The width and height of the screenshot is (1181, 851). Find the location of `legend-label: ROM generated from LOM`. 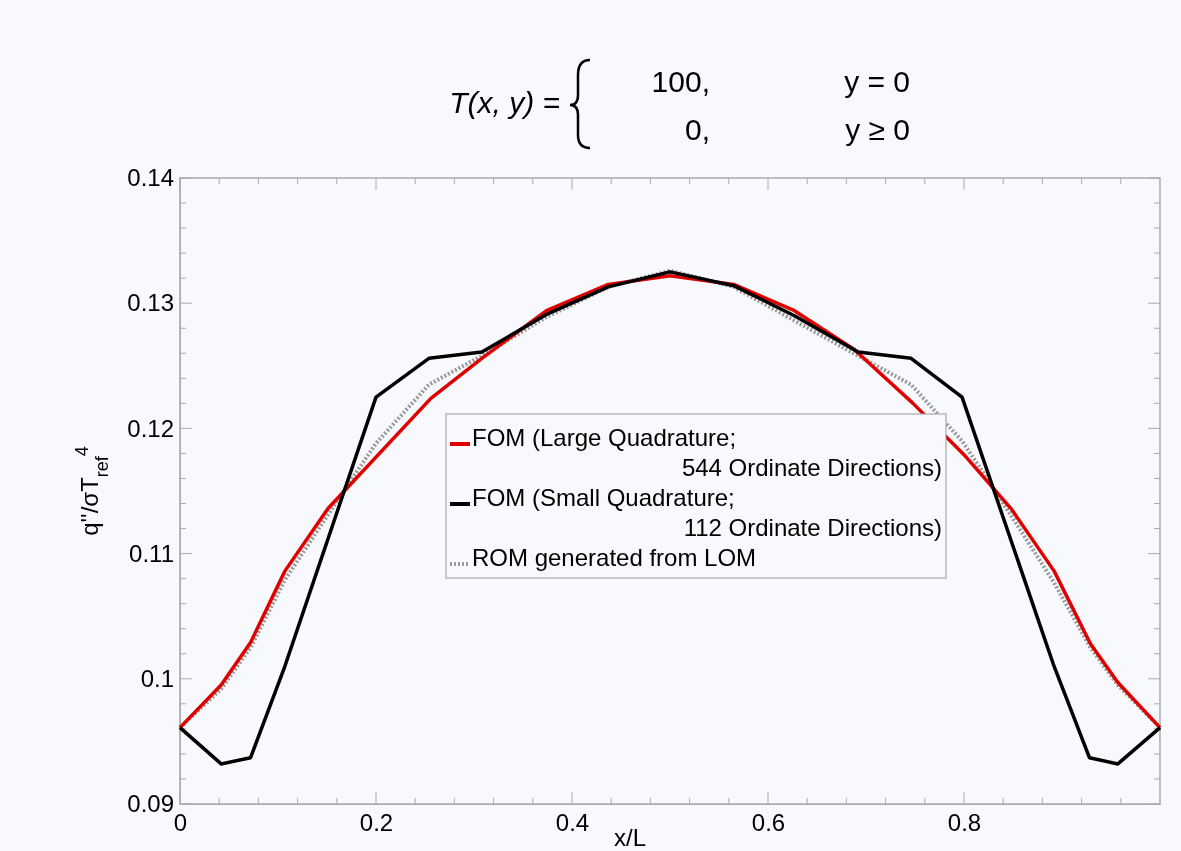

legend-label: ROM generated from LOM is located at coordinates (614, 557).